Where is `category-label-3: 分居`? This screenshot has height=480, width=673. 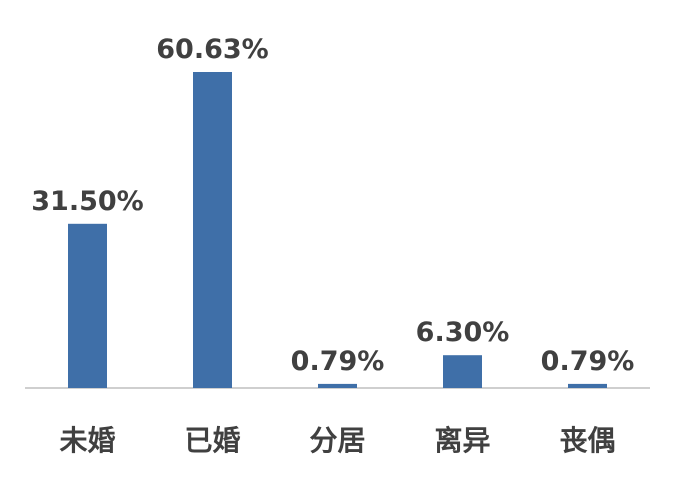 category-label-3: 分居 is located at coordinates (337, 440).